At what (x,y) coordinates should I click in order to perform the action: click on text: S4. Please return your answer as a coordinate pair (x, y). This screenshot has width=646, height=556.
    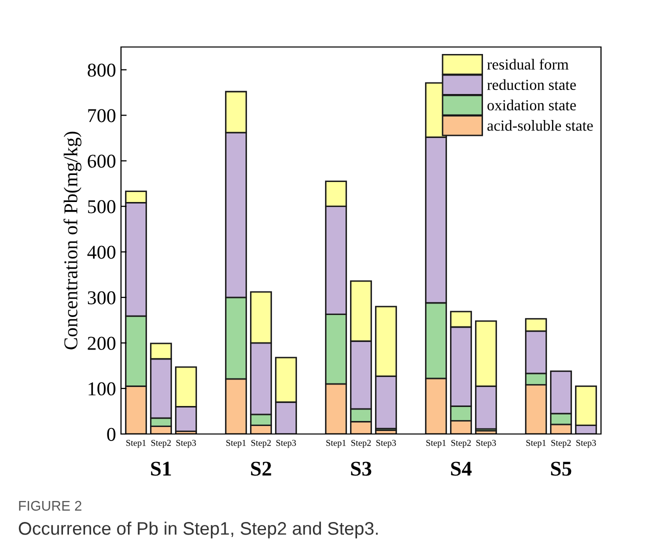
    Looking at the image, I should click on (461, 469).